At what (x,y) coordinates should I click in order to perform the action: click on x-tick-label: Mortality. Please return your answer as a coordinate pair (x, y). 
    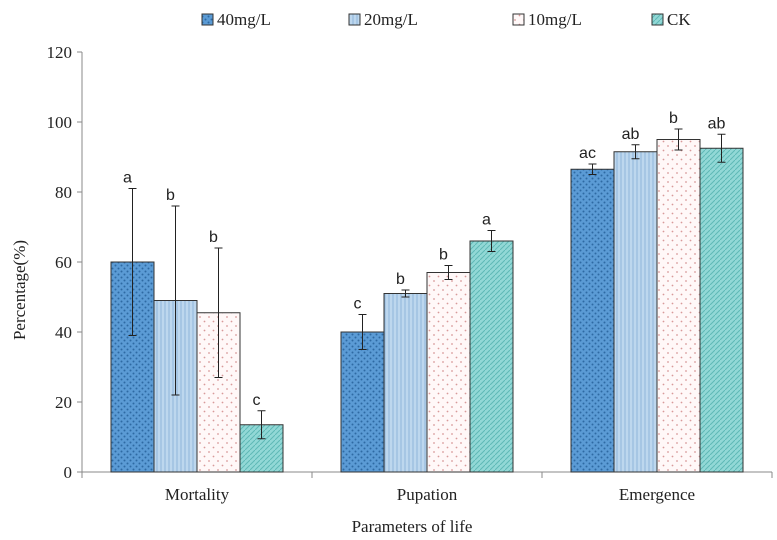
    Looking at the image, I should click on (197, 494).